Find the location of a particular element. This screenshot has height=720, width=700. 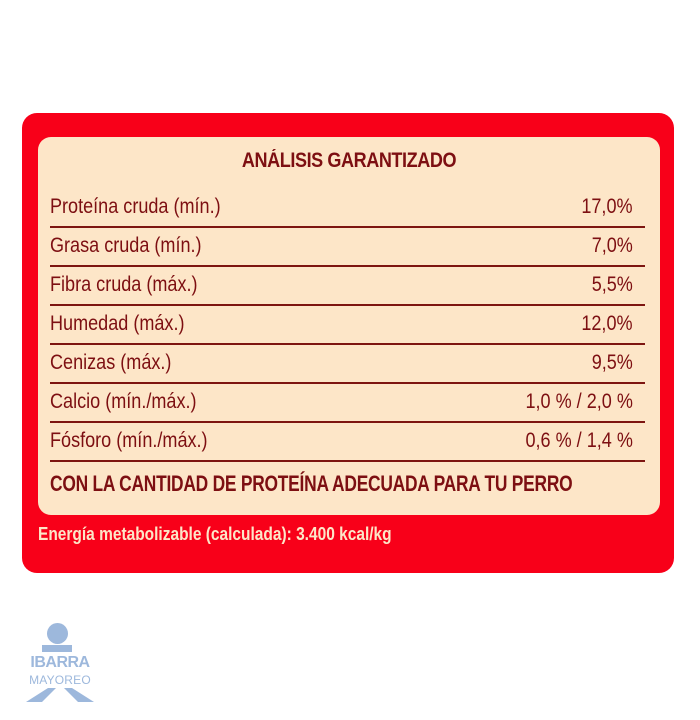

row-value: 17,0% is located at coordinates (607, 206).